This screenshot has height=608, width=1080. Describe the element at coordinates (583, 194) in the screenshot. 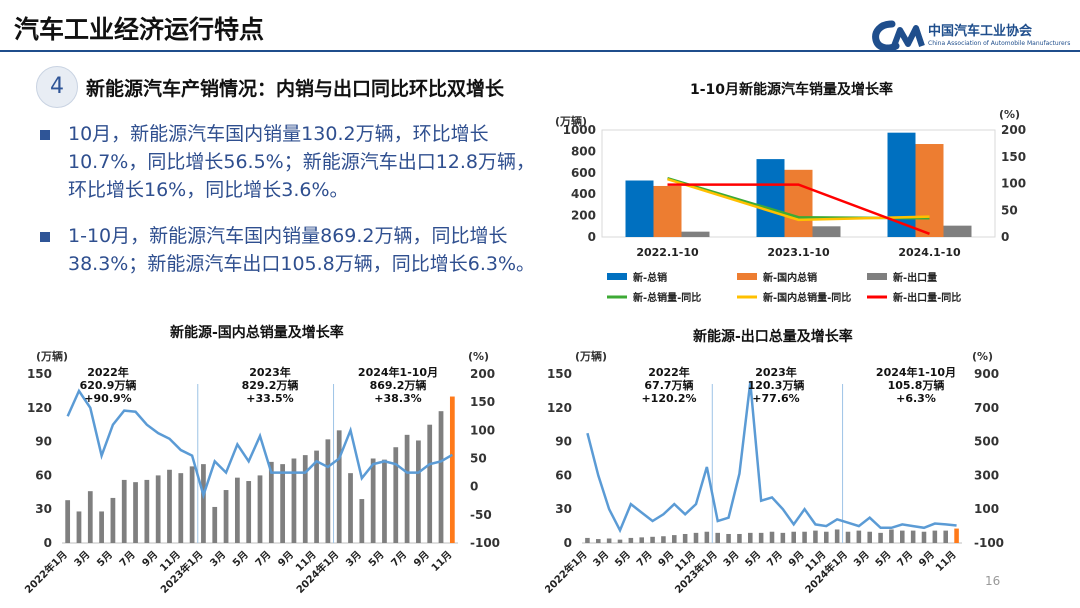

I see `chart1-left-tick: 400` at that location.